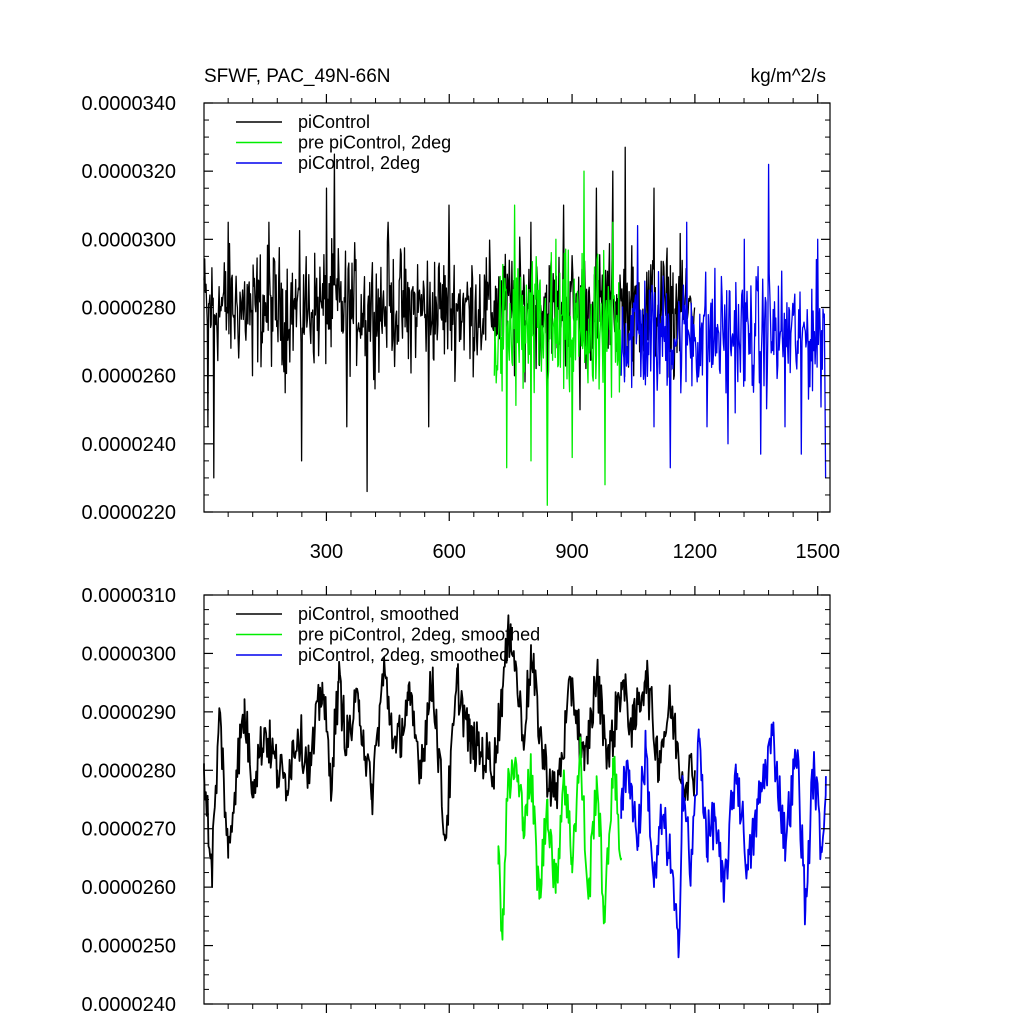 Image resolution: width=1024 pixels, height=1024 pixels. I want to click on legend-label: piControl, 2deg, smoothed, so click(403, 655).